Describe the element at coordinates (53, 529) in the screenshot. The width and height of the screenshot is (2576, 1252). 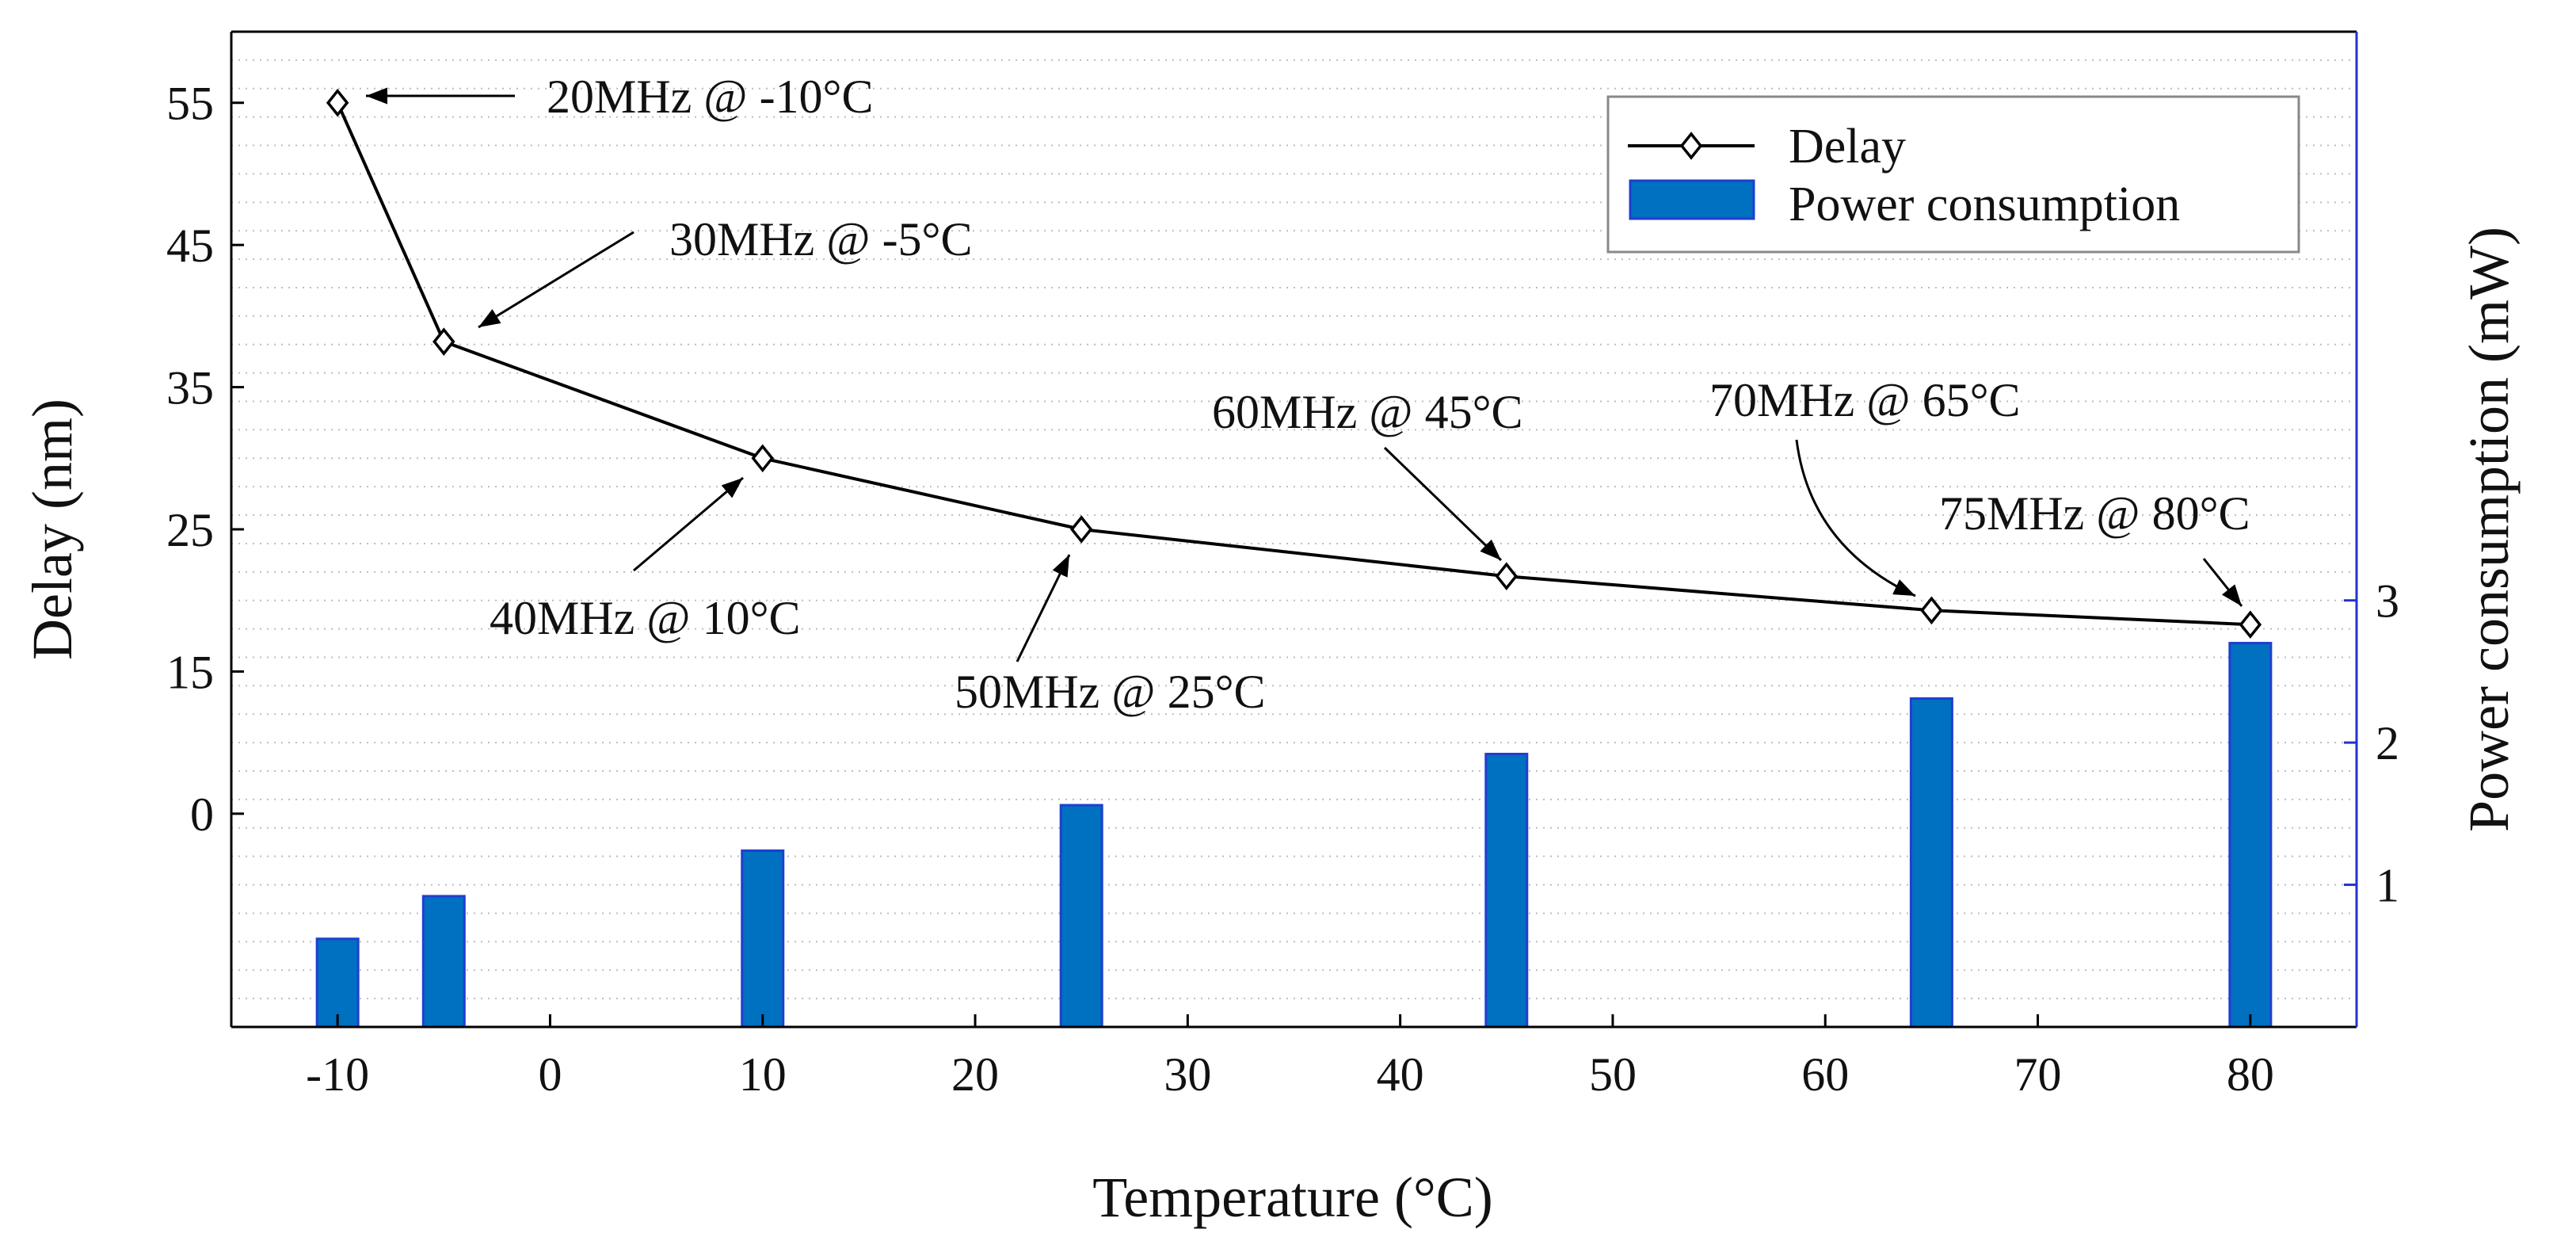
I see `y-left-axis-title: Delay (nm)` at that location.